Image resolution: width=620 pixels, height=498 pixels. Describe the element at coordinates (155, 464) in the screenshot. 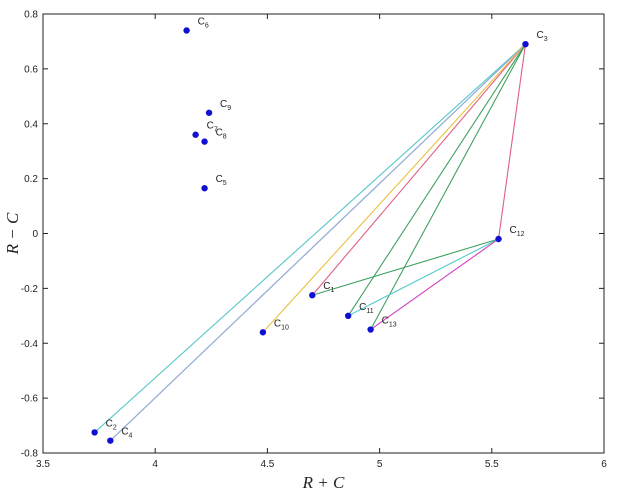

I see `x-tick-label: 4` at that location.